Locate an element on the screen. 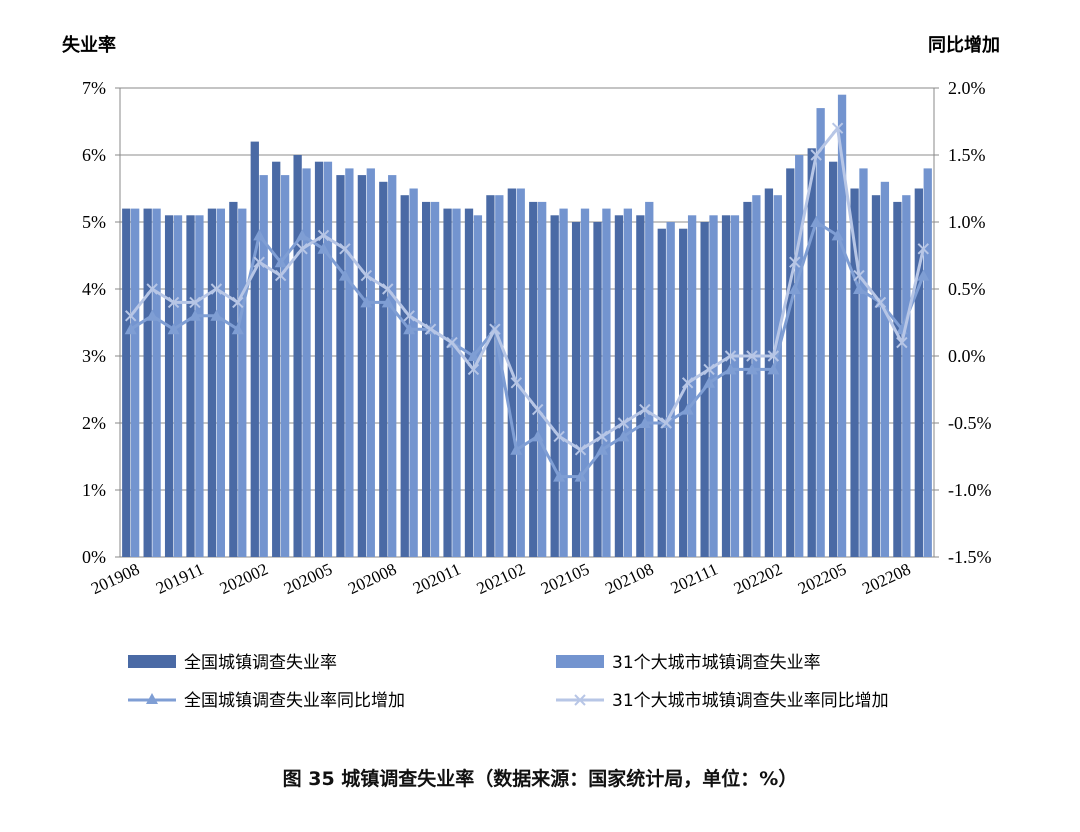 The width and height of the screenshot is (1080, 832). right-tick-label: 0.5% is located at coordinates (967, 289).